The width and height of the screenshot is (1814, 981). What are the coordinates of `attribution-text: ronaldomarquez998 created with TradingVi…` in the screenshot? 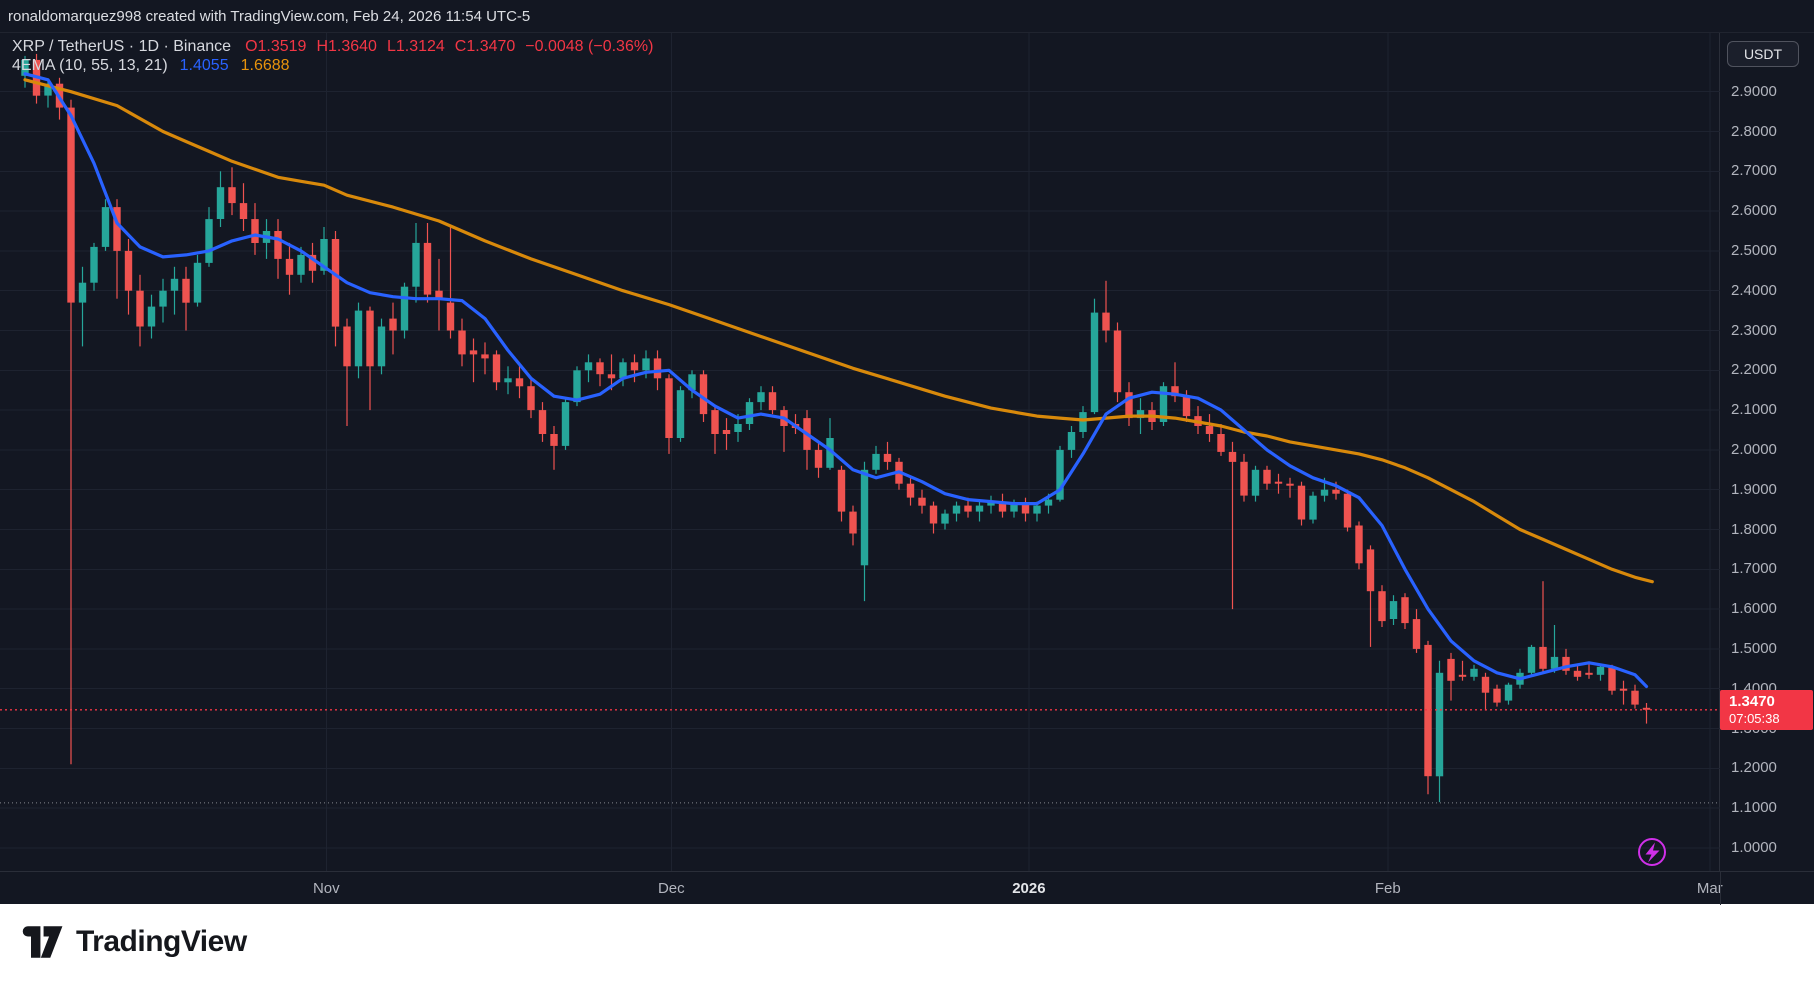 It's located at (269, 16).